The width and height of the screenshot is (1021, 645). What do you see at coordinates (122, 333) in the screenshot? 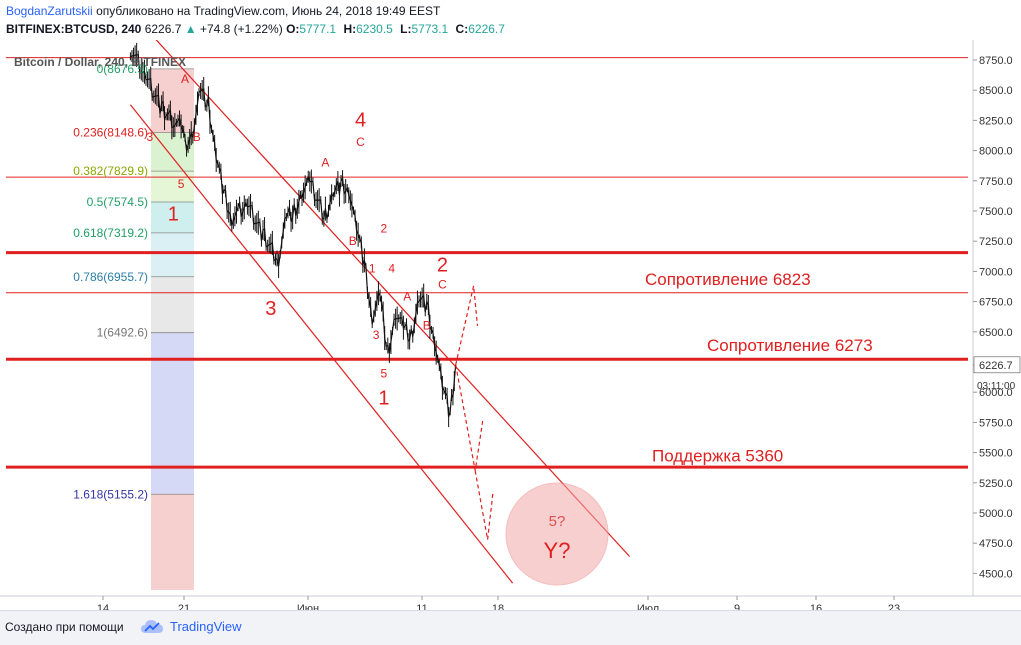
I see `fib-label: 1(6492.6)` at bounding box center [122, 333].